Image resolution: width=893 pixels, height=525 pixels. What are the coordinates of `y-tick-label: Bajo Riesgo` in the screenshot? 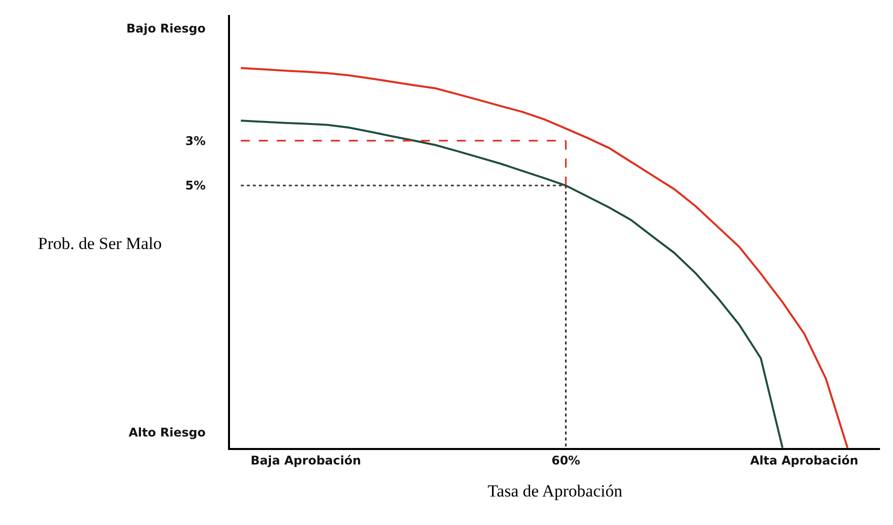 It's located at (166, 29).